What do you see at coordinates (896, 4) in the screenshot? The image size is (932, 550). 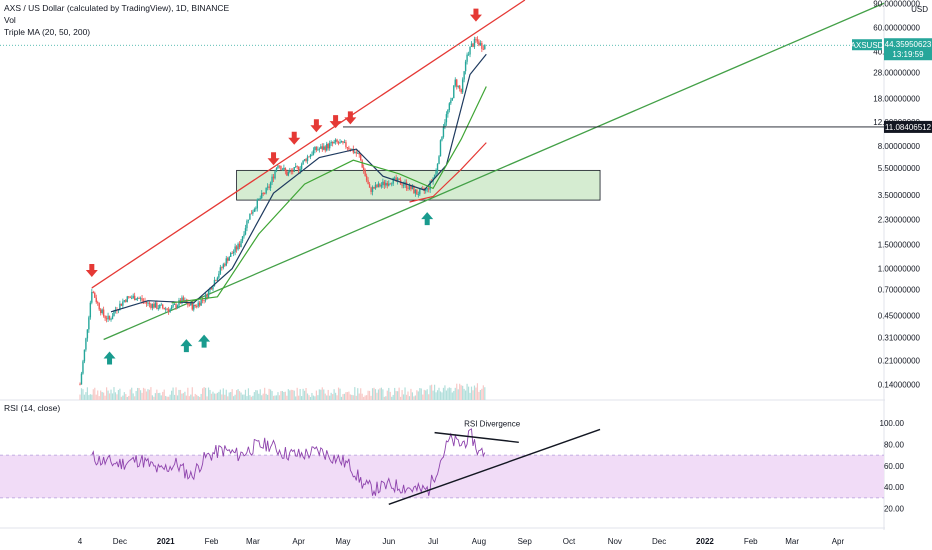 I see `price-tick-label: 90.00000000` at bounding box center [896, 4].